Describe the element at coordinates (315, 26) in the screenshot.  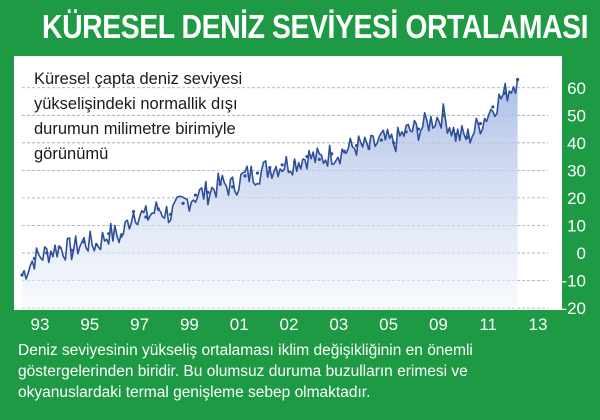
I see `chart-title: KÜRESEL DENİZ SEVİYESİ ORTALAMASI` at that location.